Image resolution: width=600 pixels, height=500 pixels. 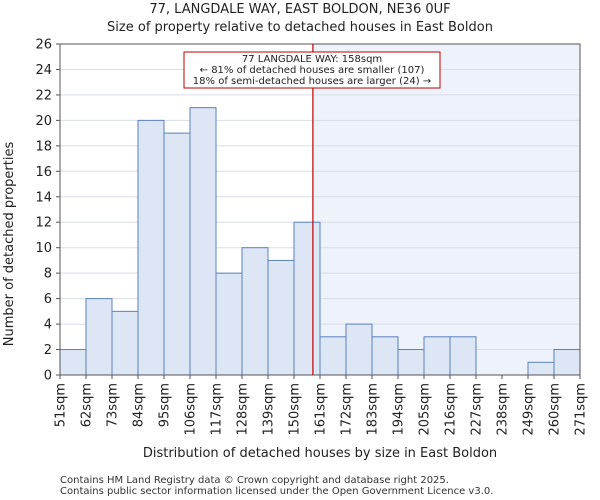 I want to click on y-axis-label: Number of detached properties, so click(x=9, y=244).